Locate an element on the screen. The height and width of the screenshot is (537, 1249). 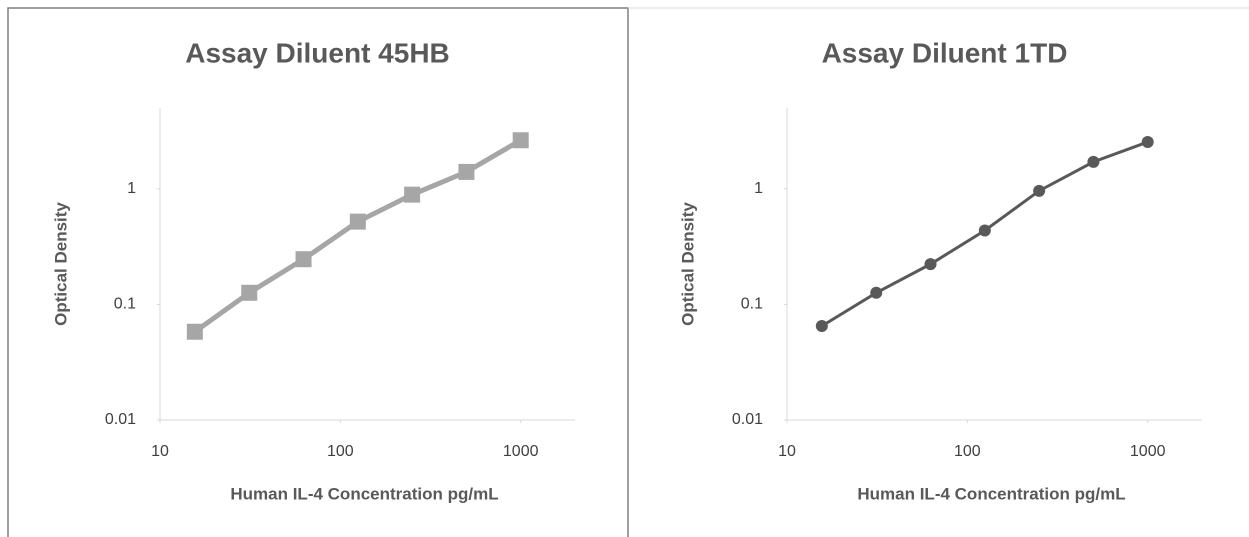
chart-title: Assay Diluent 45HB is located at coordinates (317, 52).